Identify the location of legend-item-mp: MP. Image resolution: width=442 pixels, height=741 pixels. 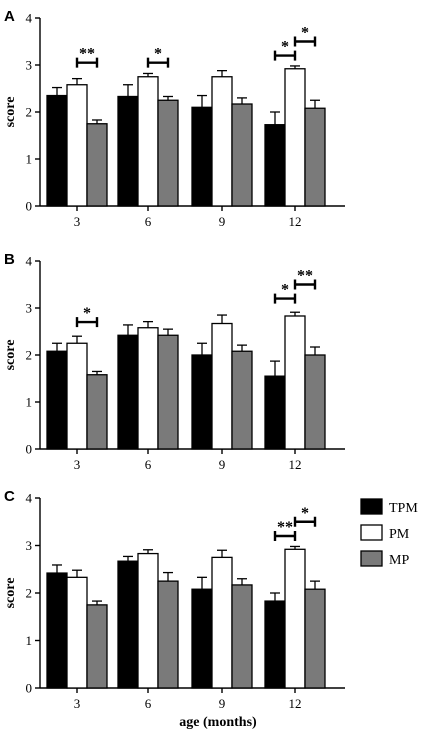
(384, 559).